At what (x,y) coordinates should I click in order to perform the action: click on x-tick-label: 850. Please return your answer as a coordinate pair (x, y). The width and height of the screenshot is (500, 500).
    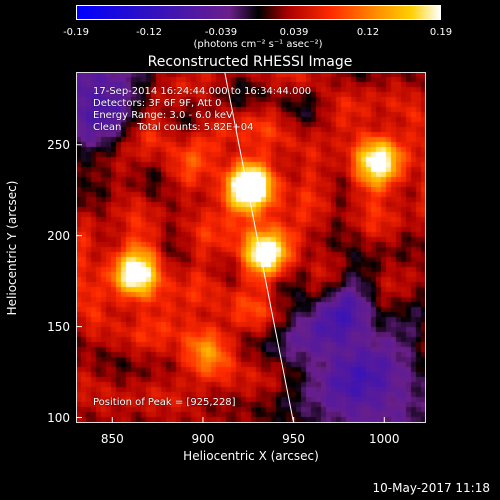
    Looking at the image, I should click on (112, 439).